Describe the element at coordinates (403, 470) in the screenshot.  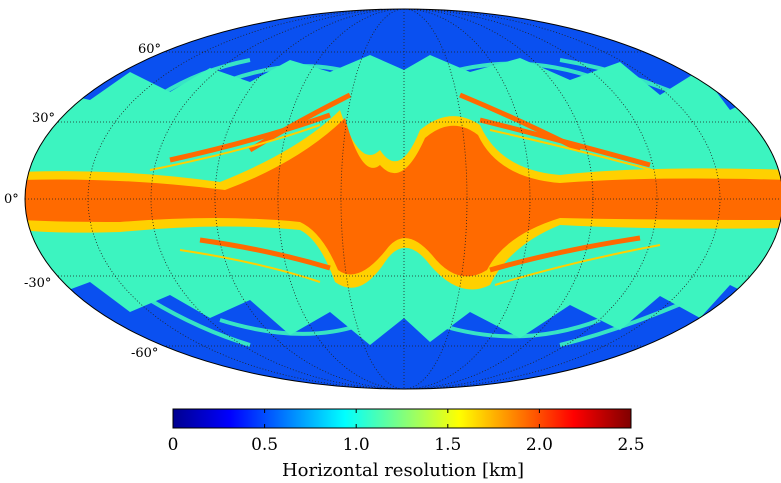
I see `colorbar-title: Horizontal resolution [km]` at that location.